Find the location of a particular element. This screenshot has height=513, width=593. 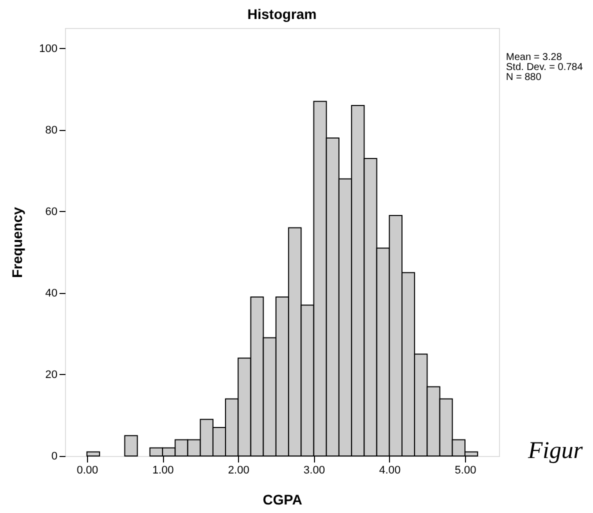

y-tick-label: 100 is located at coordinates (48, 48).